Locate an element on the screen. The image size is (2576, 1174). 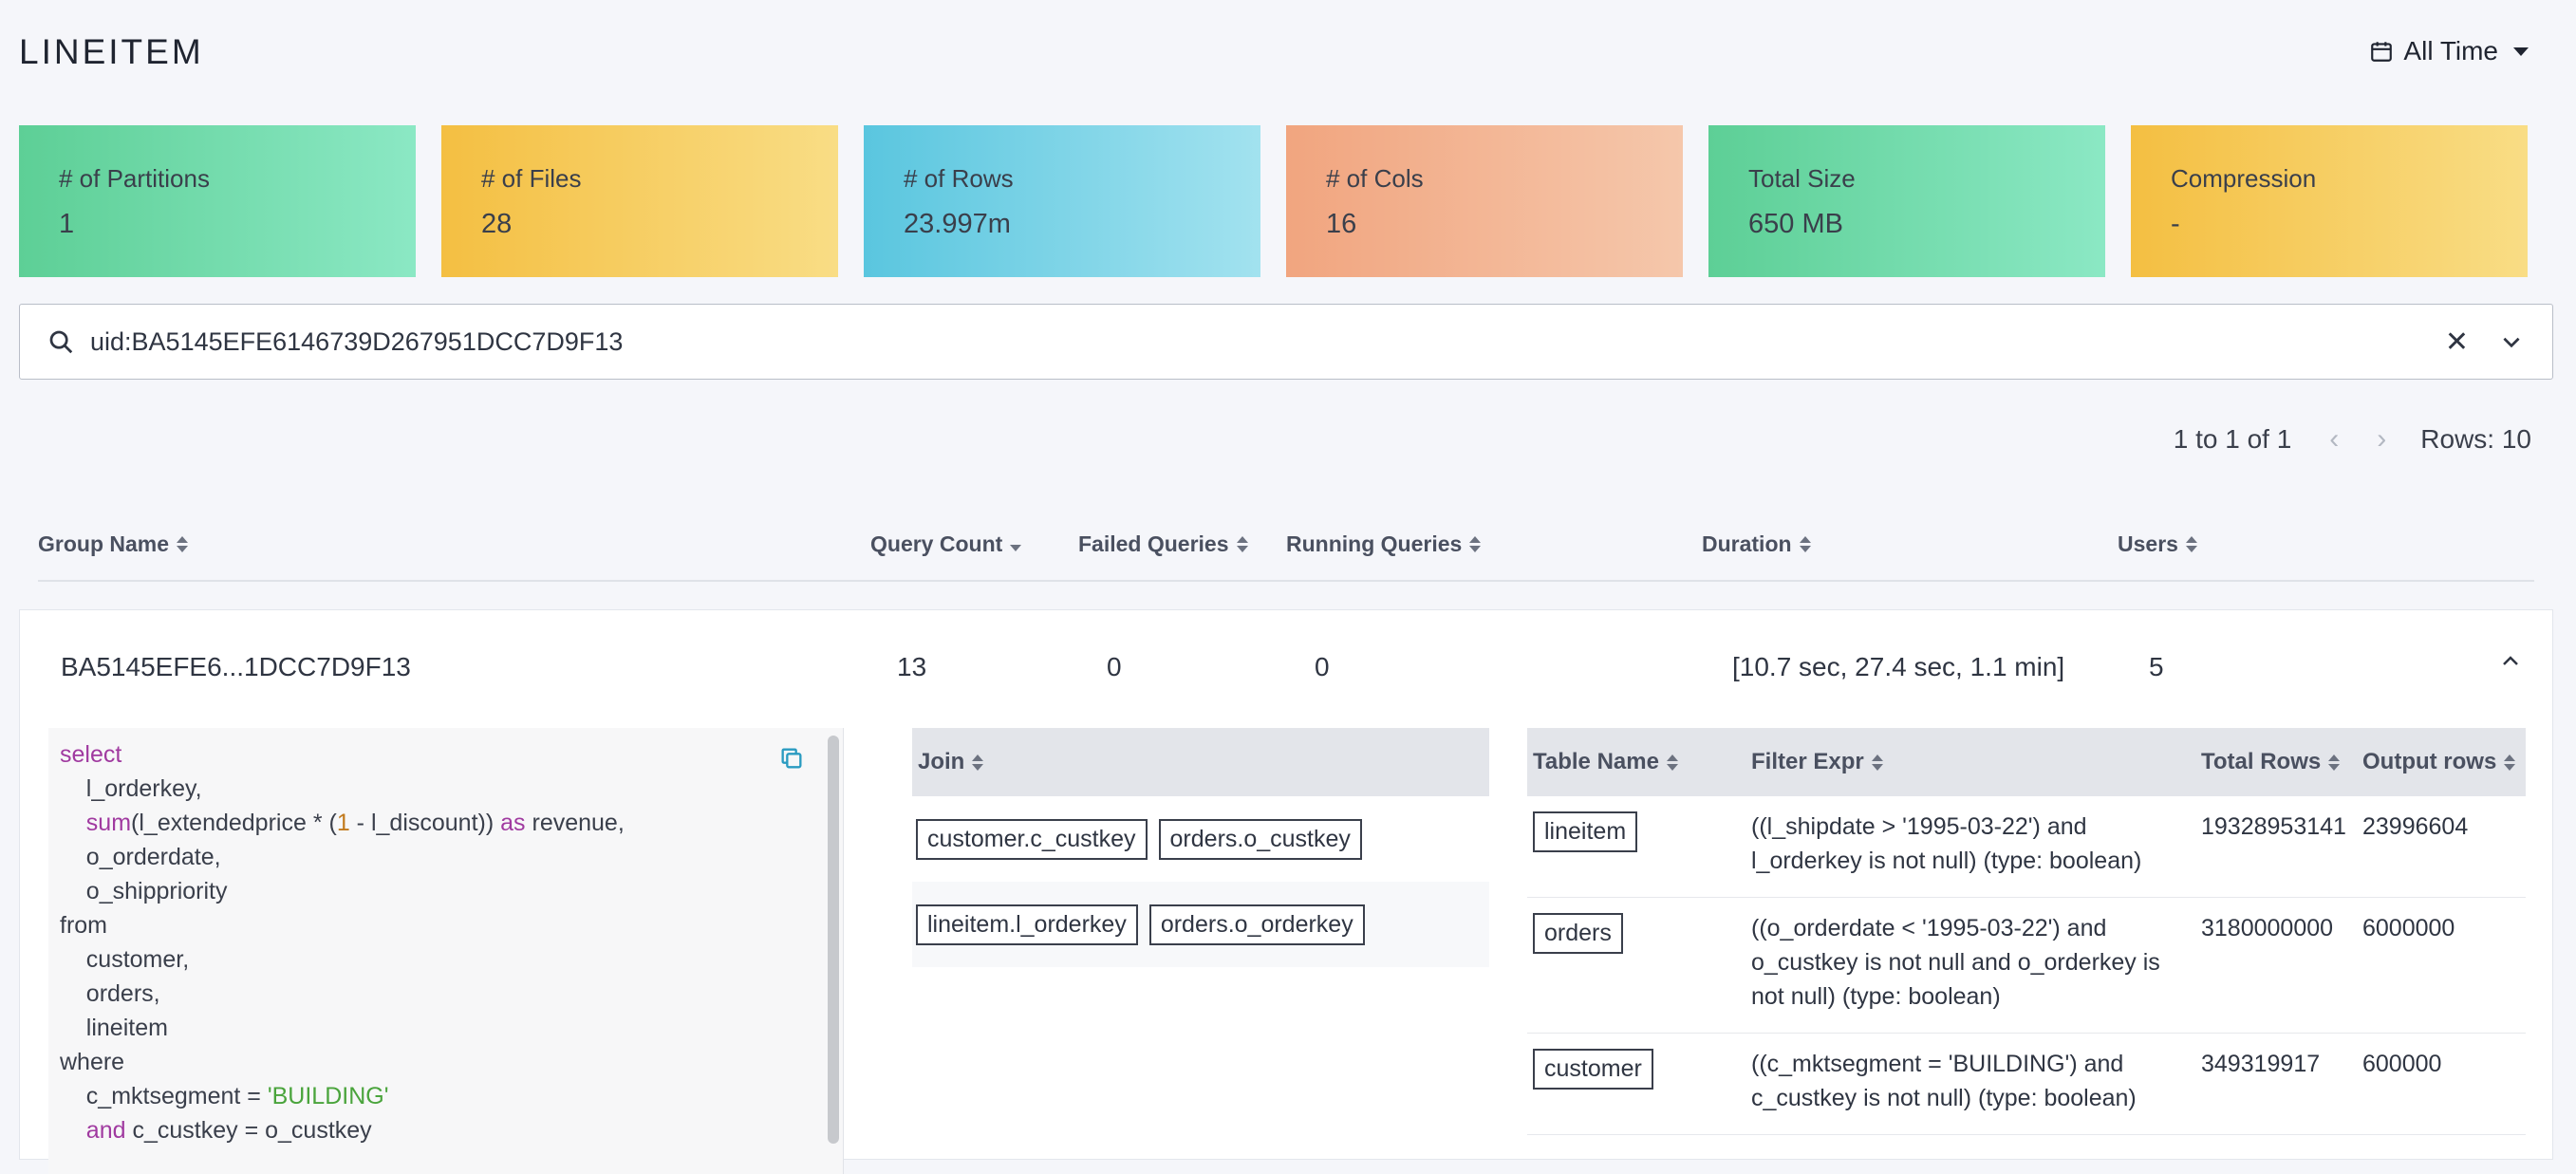
stat-label: # of Cols is located at coordinates (1375, 179).